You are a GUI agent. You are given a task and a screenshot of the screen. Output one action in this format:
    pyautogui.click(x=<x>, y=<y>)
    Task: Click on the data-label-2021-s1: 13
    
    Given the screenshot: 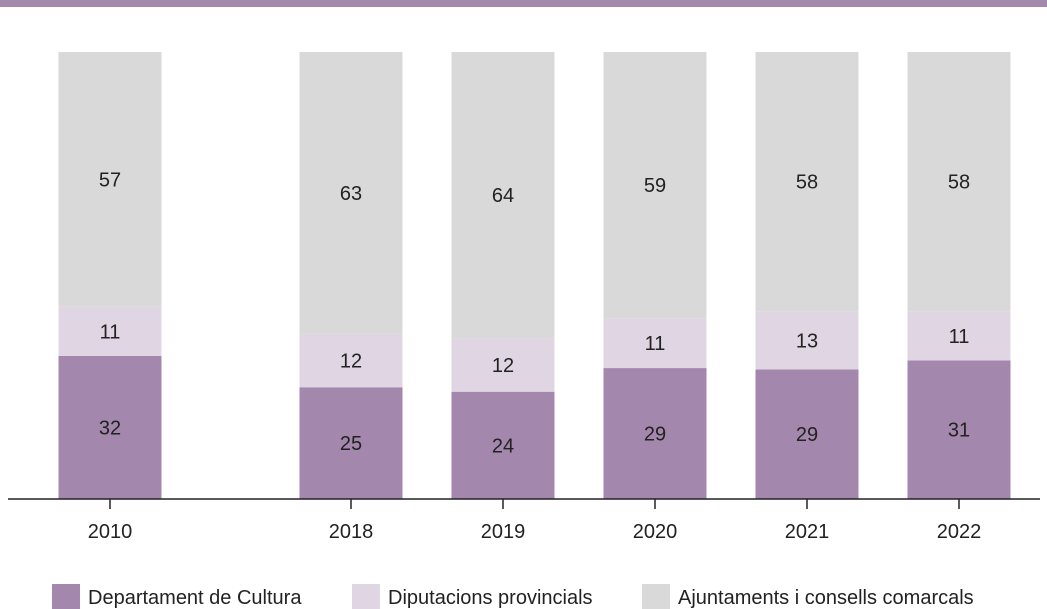 What is the action you would take?
    pyautogui.click(x=807, y=341)
    